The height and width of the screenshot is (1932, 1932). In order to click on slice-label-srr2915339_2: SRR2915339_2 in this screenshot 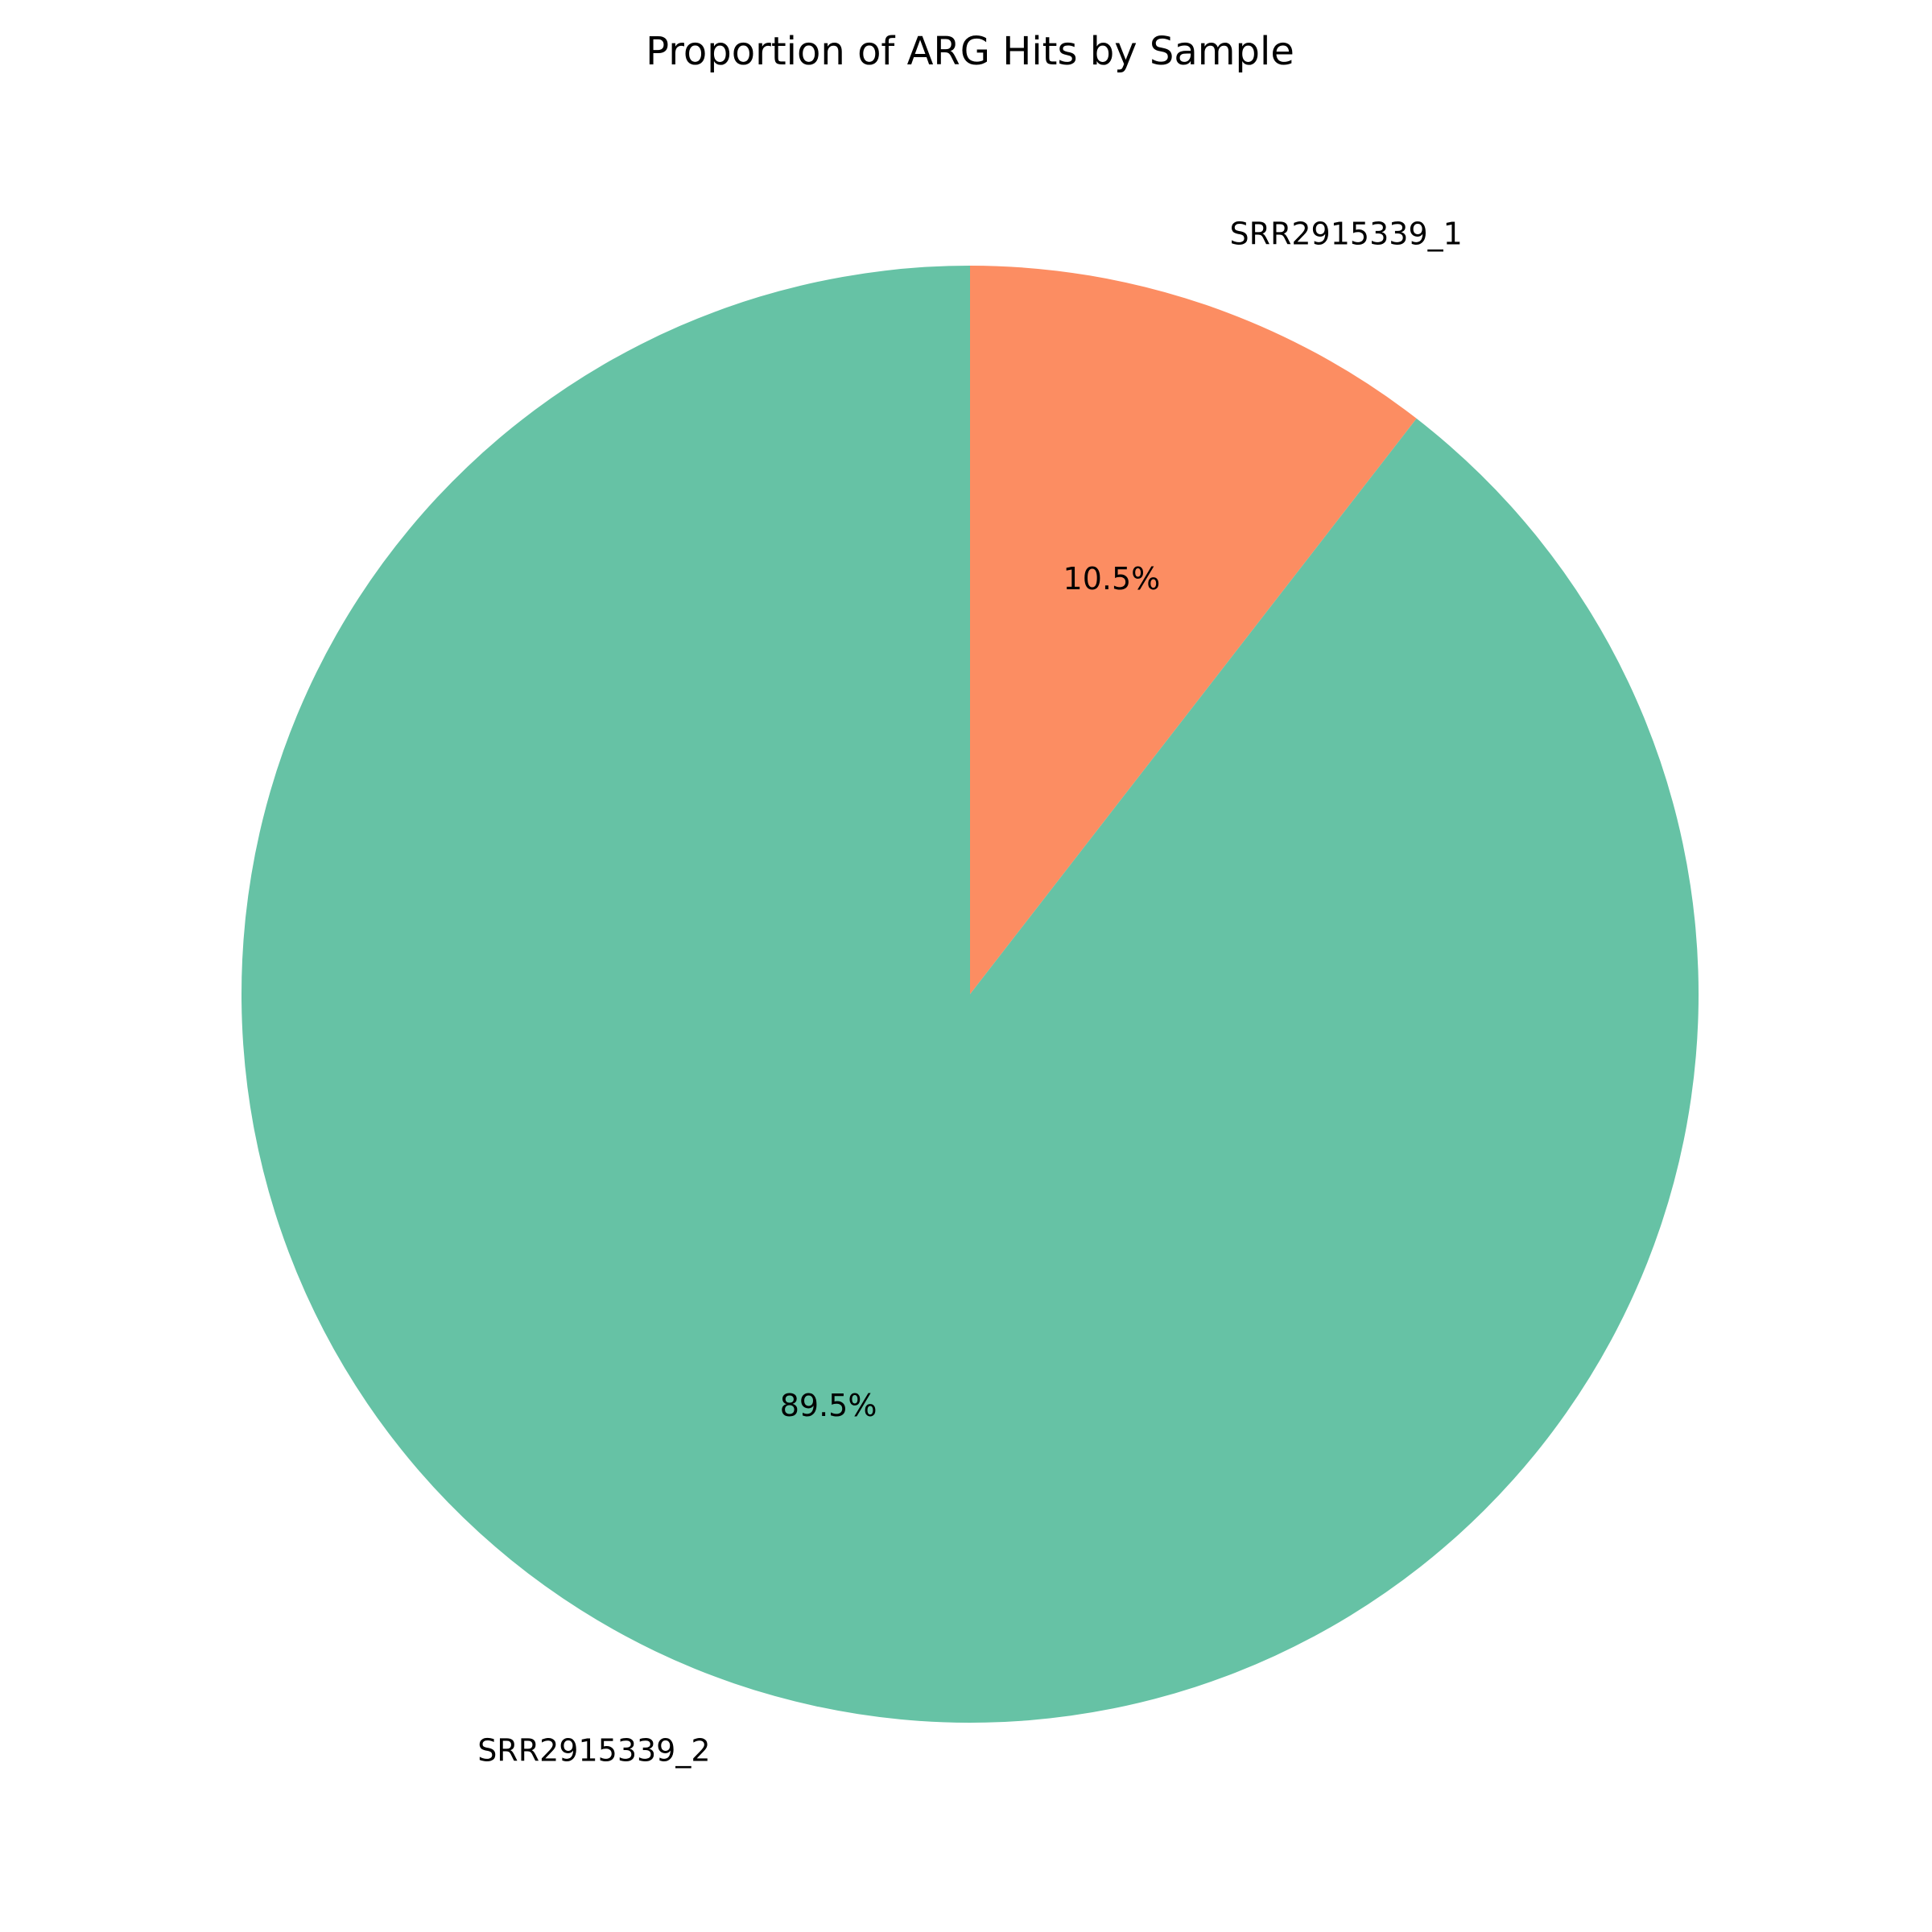, I will do `click(593, 1750)`.